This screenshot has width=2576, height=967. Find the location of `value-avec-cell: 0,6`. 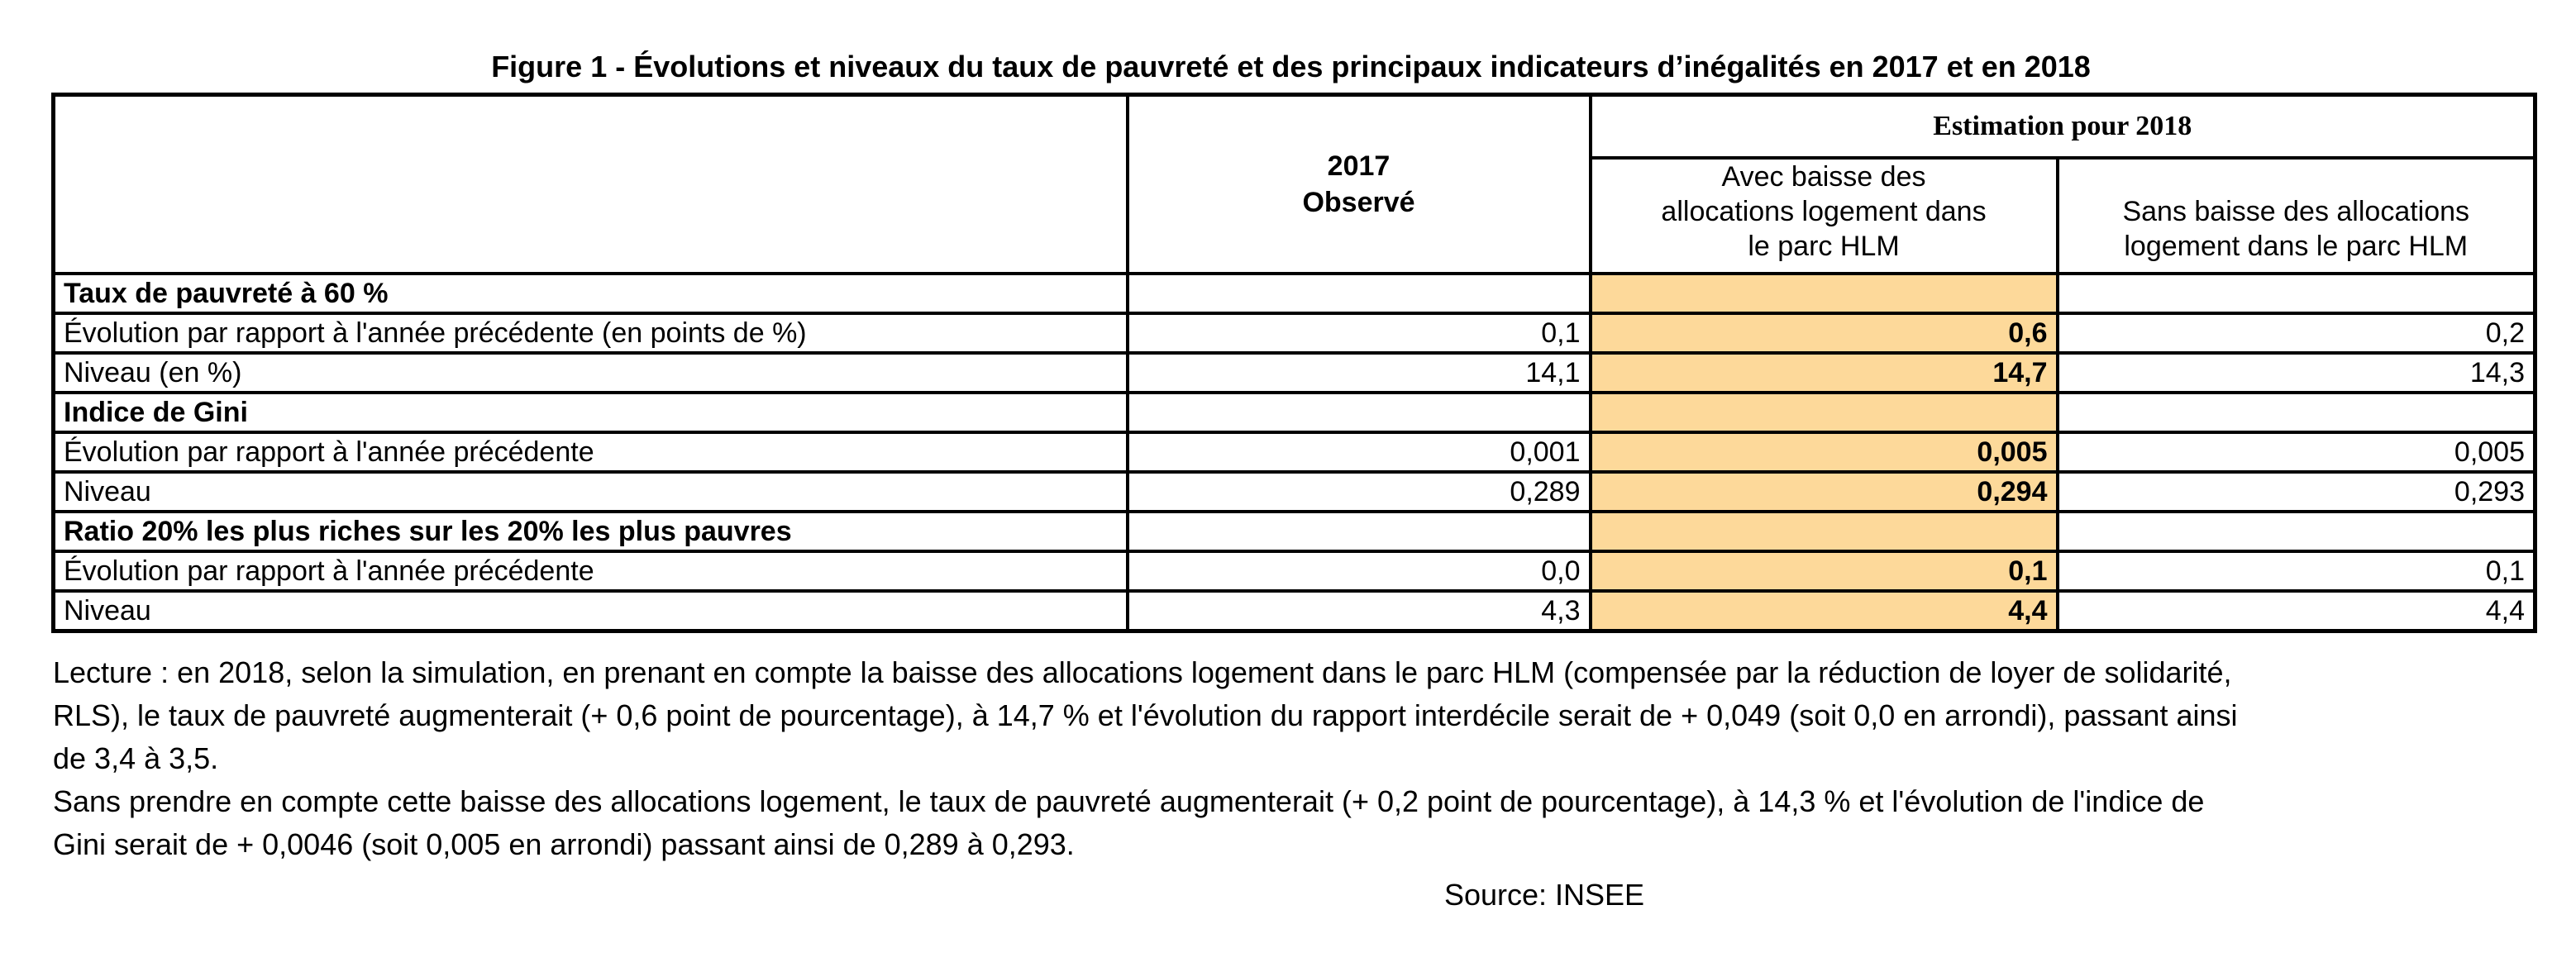

value-avec-cell: 0,6 is located at coordinates (1823, 333).